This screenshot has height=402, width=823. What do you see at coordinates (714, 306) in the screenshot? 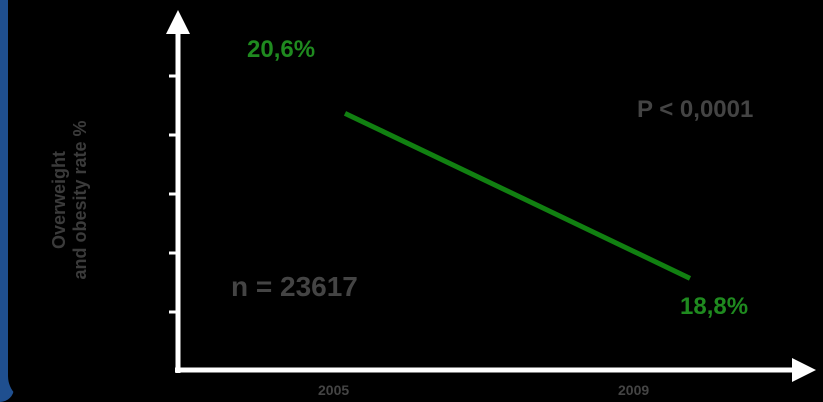
I see `data-label-2009: 18,8%` at bounding box center [714, 306].